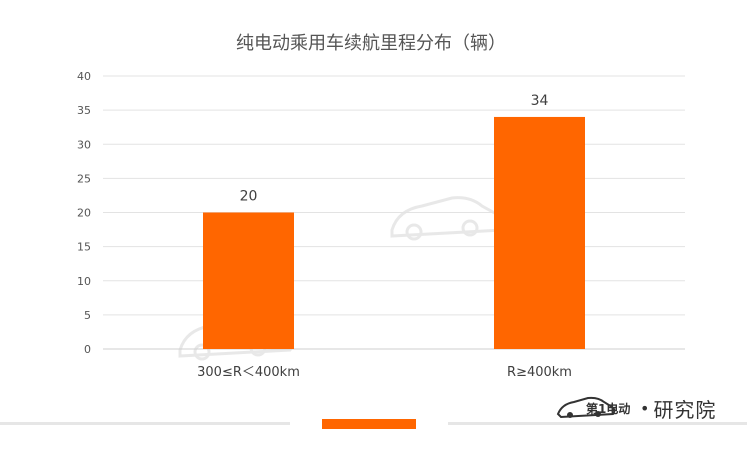 Image resolution: width=747 pixels, height=451 pixels. What do you see at coordinates (539, 372) in the screenshot?
I see `x-tick-label: R≥400km` at bounding box center [539, 372].